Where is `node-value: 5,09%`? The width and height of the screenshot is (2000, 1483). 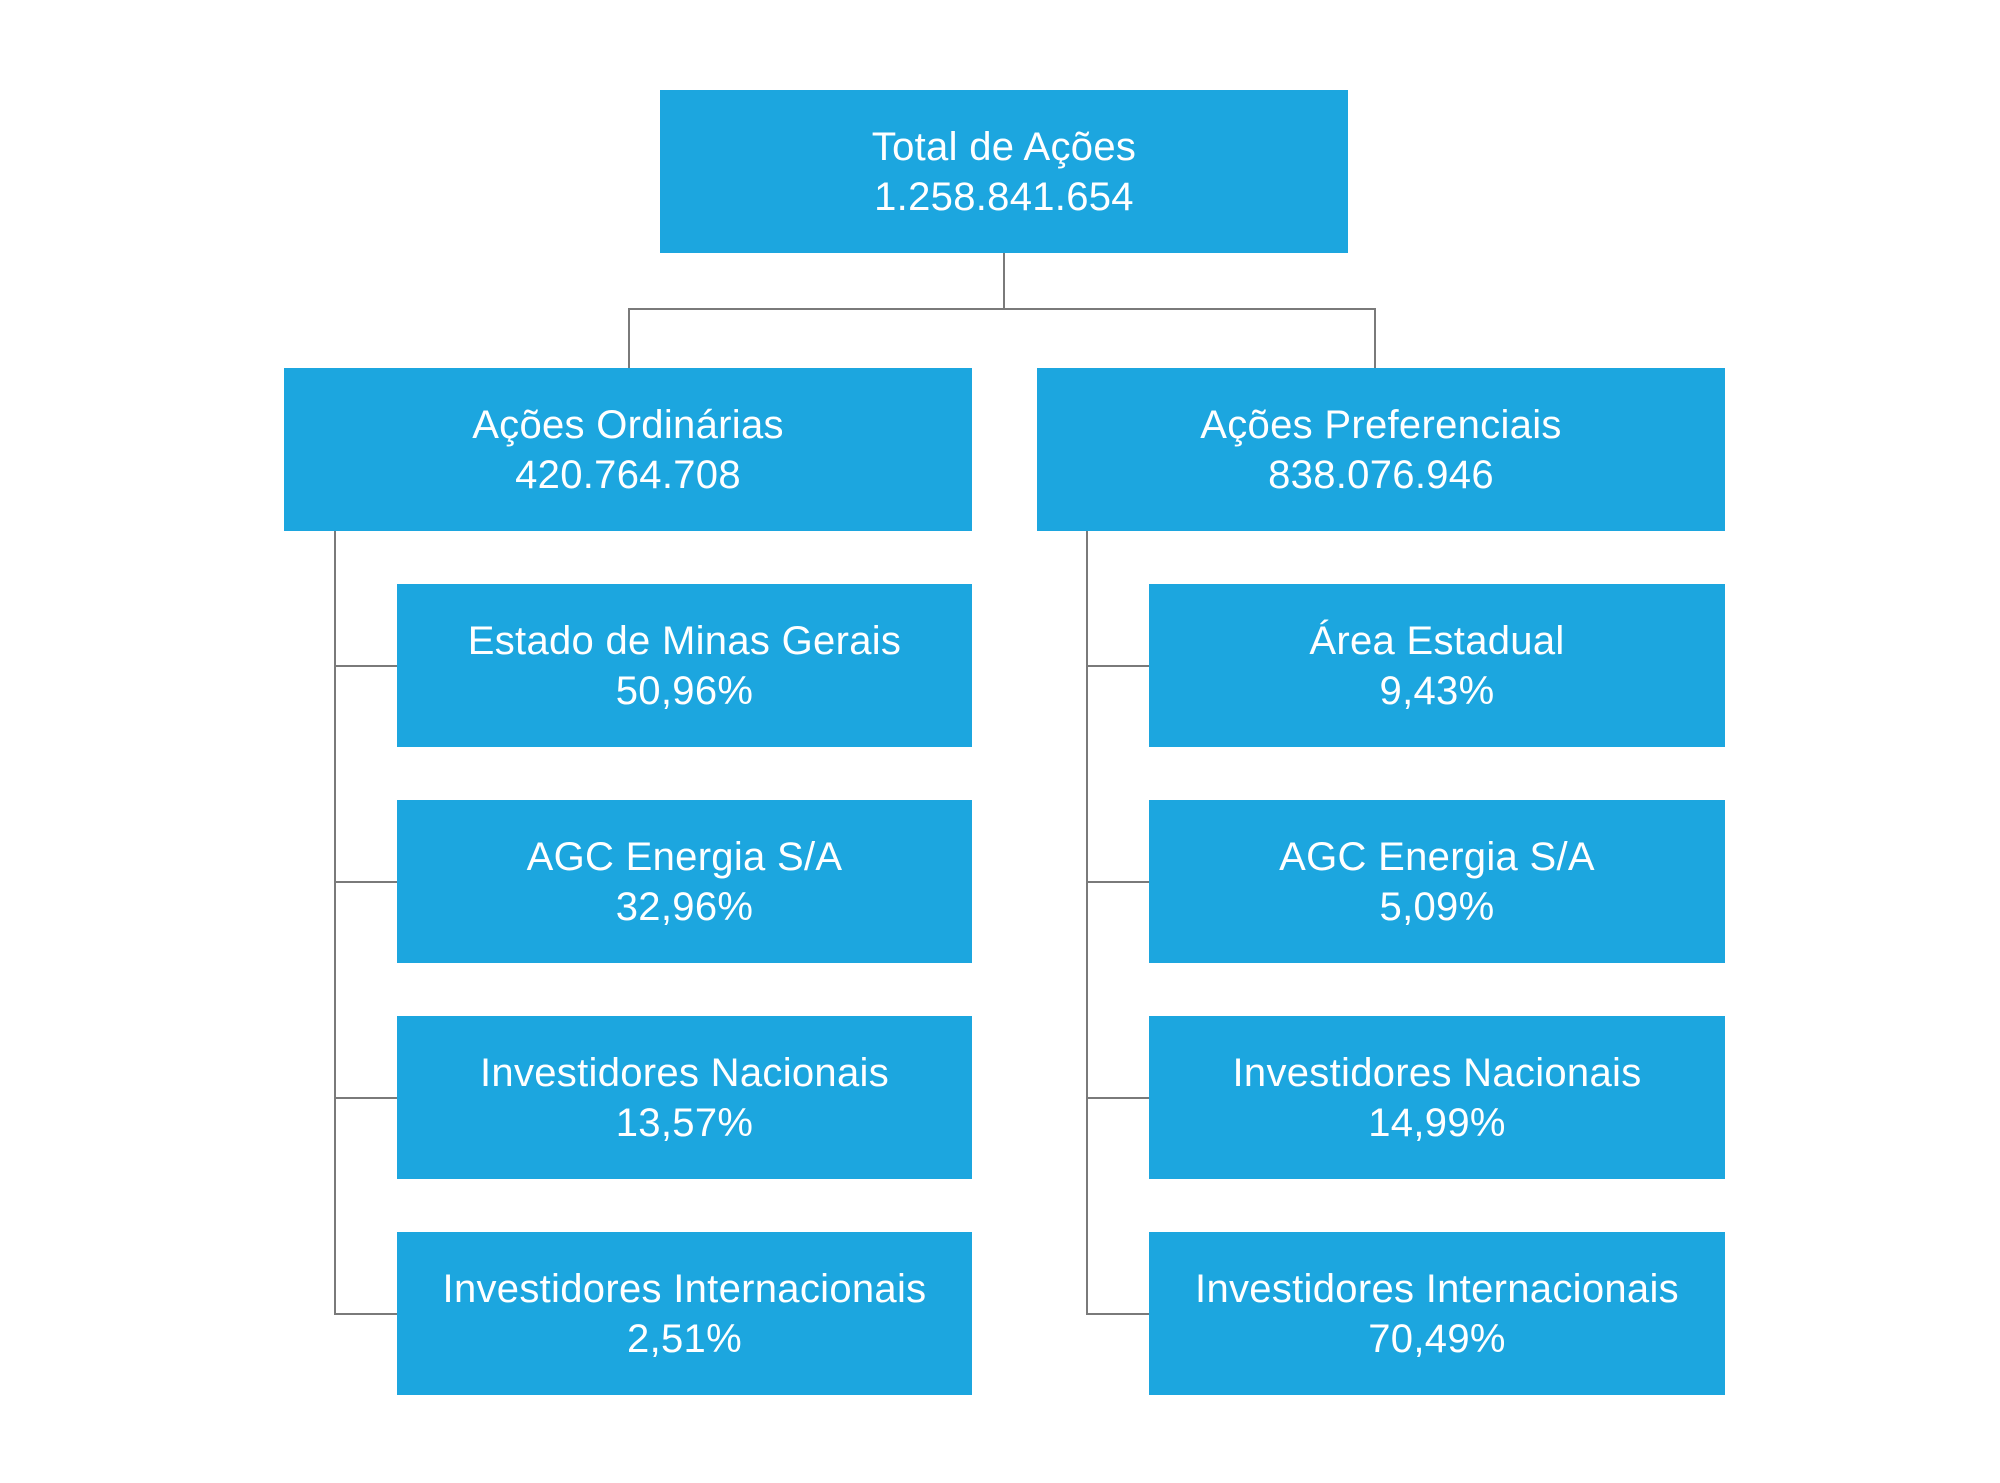
node-value: 5,09% is located at coordinates (1437, 907).